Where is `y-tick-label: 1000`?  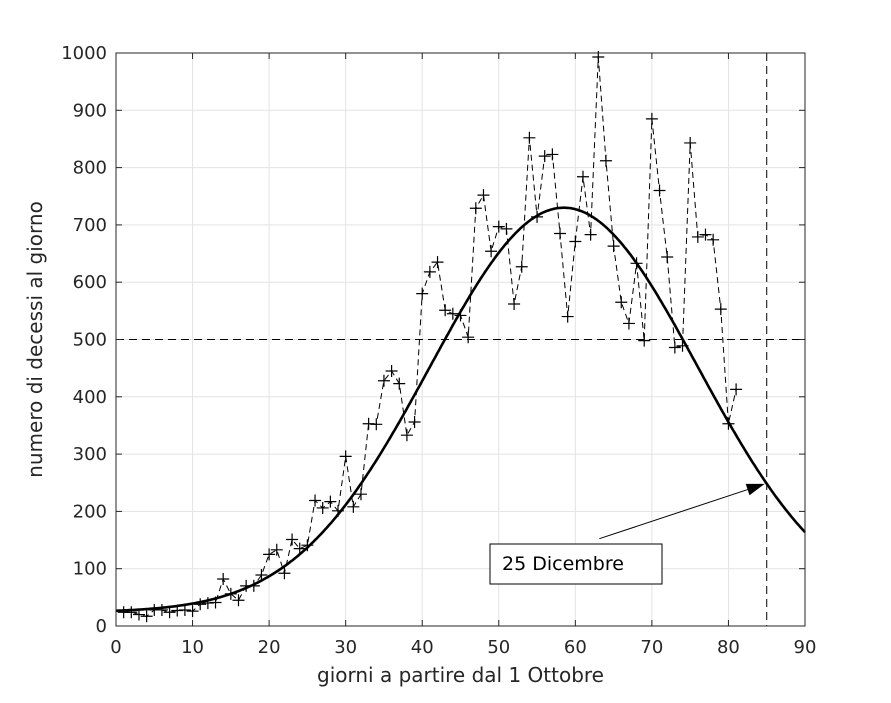
y-tick-label: 1000 is located at coordinates (84, 53).